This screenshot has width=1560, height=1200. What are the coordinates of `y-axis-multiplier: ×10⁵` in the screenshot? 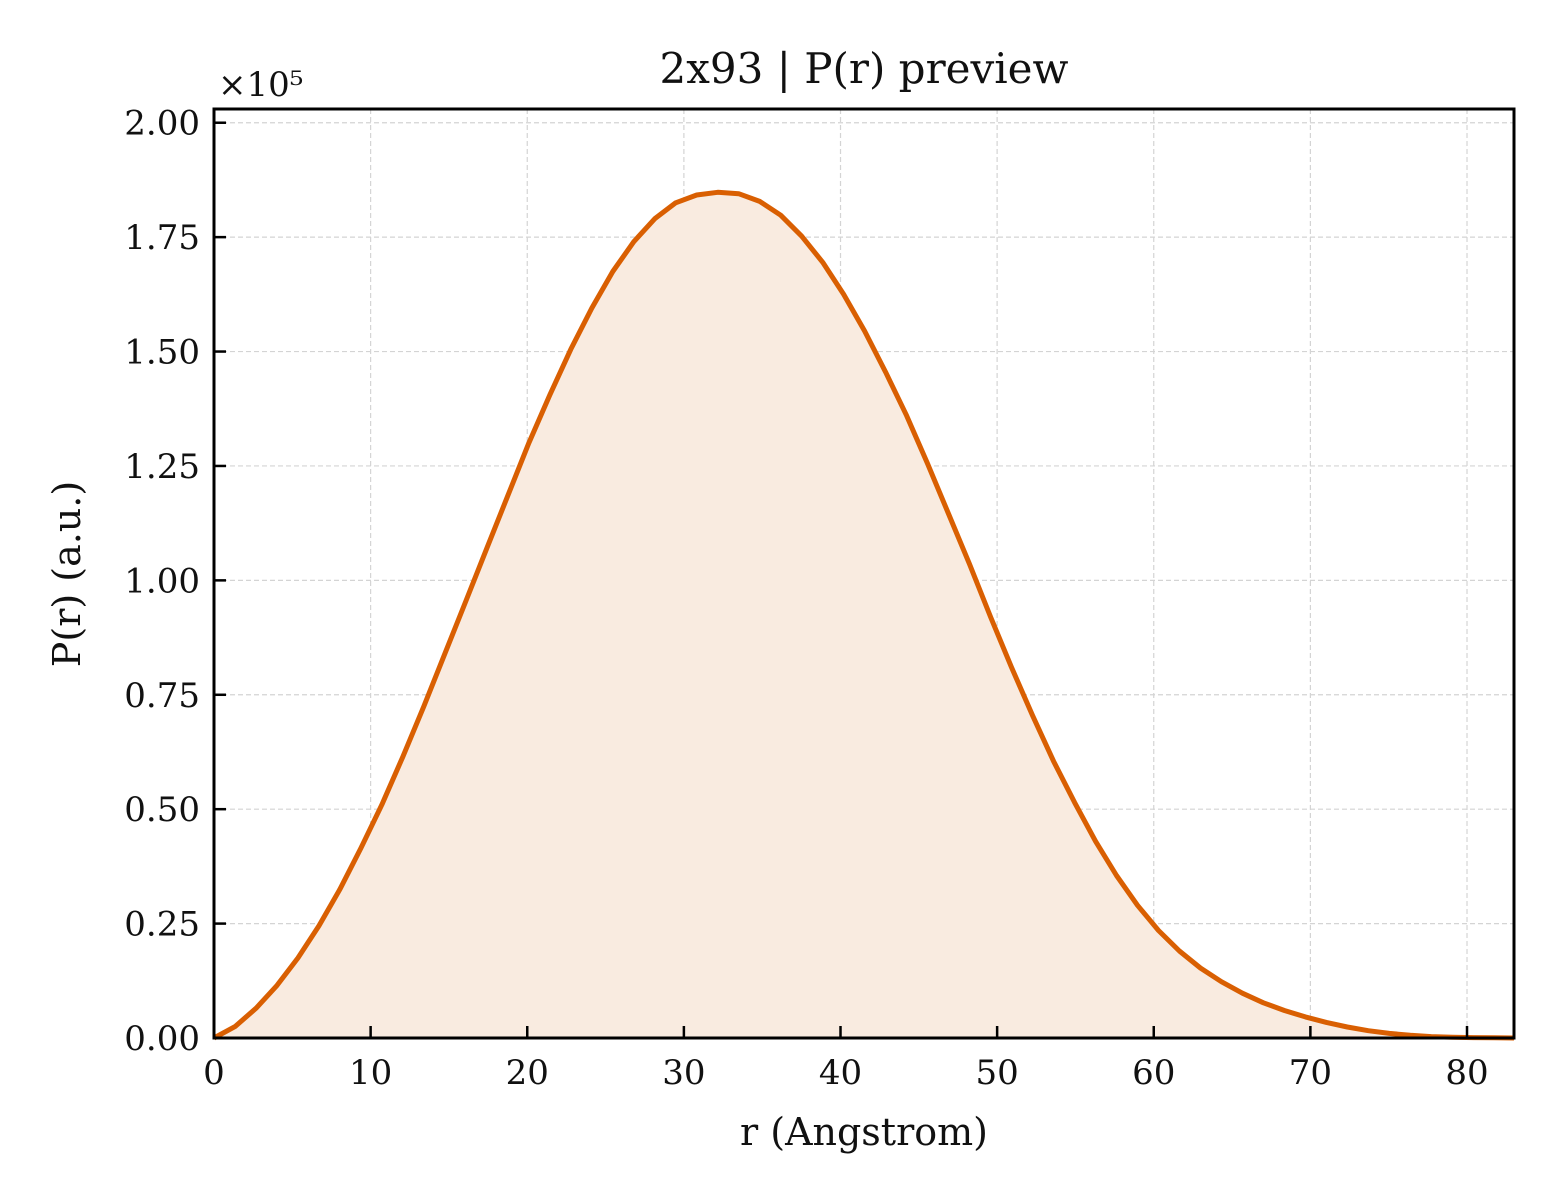 It's located at (260, 85).